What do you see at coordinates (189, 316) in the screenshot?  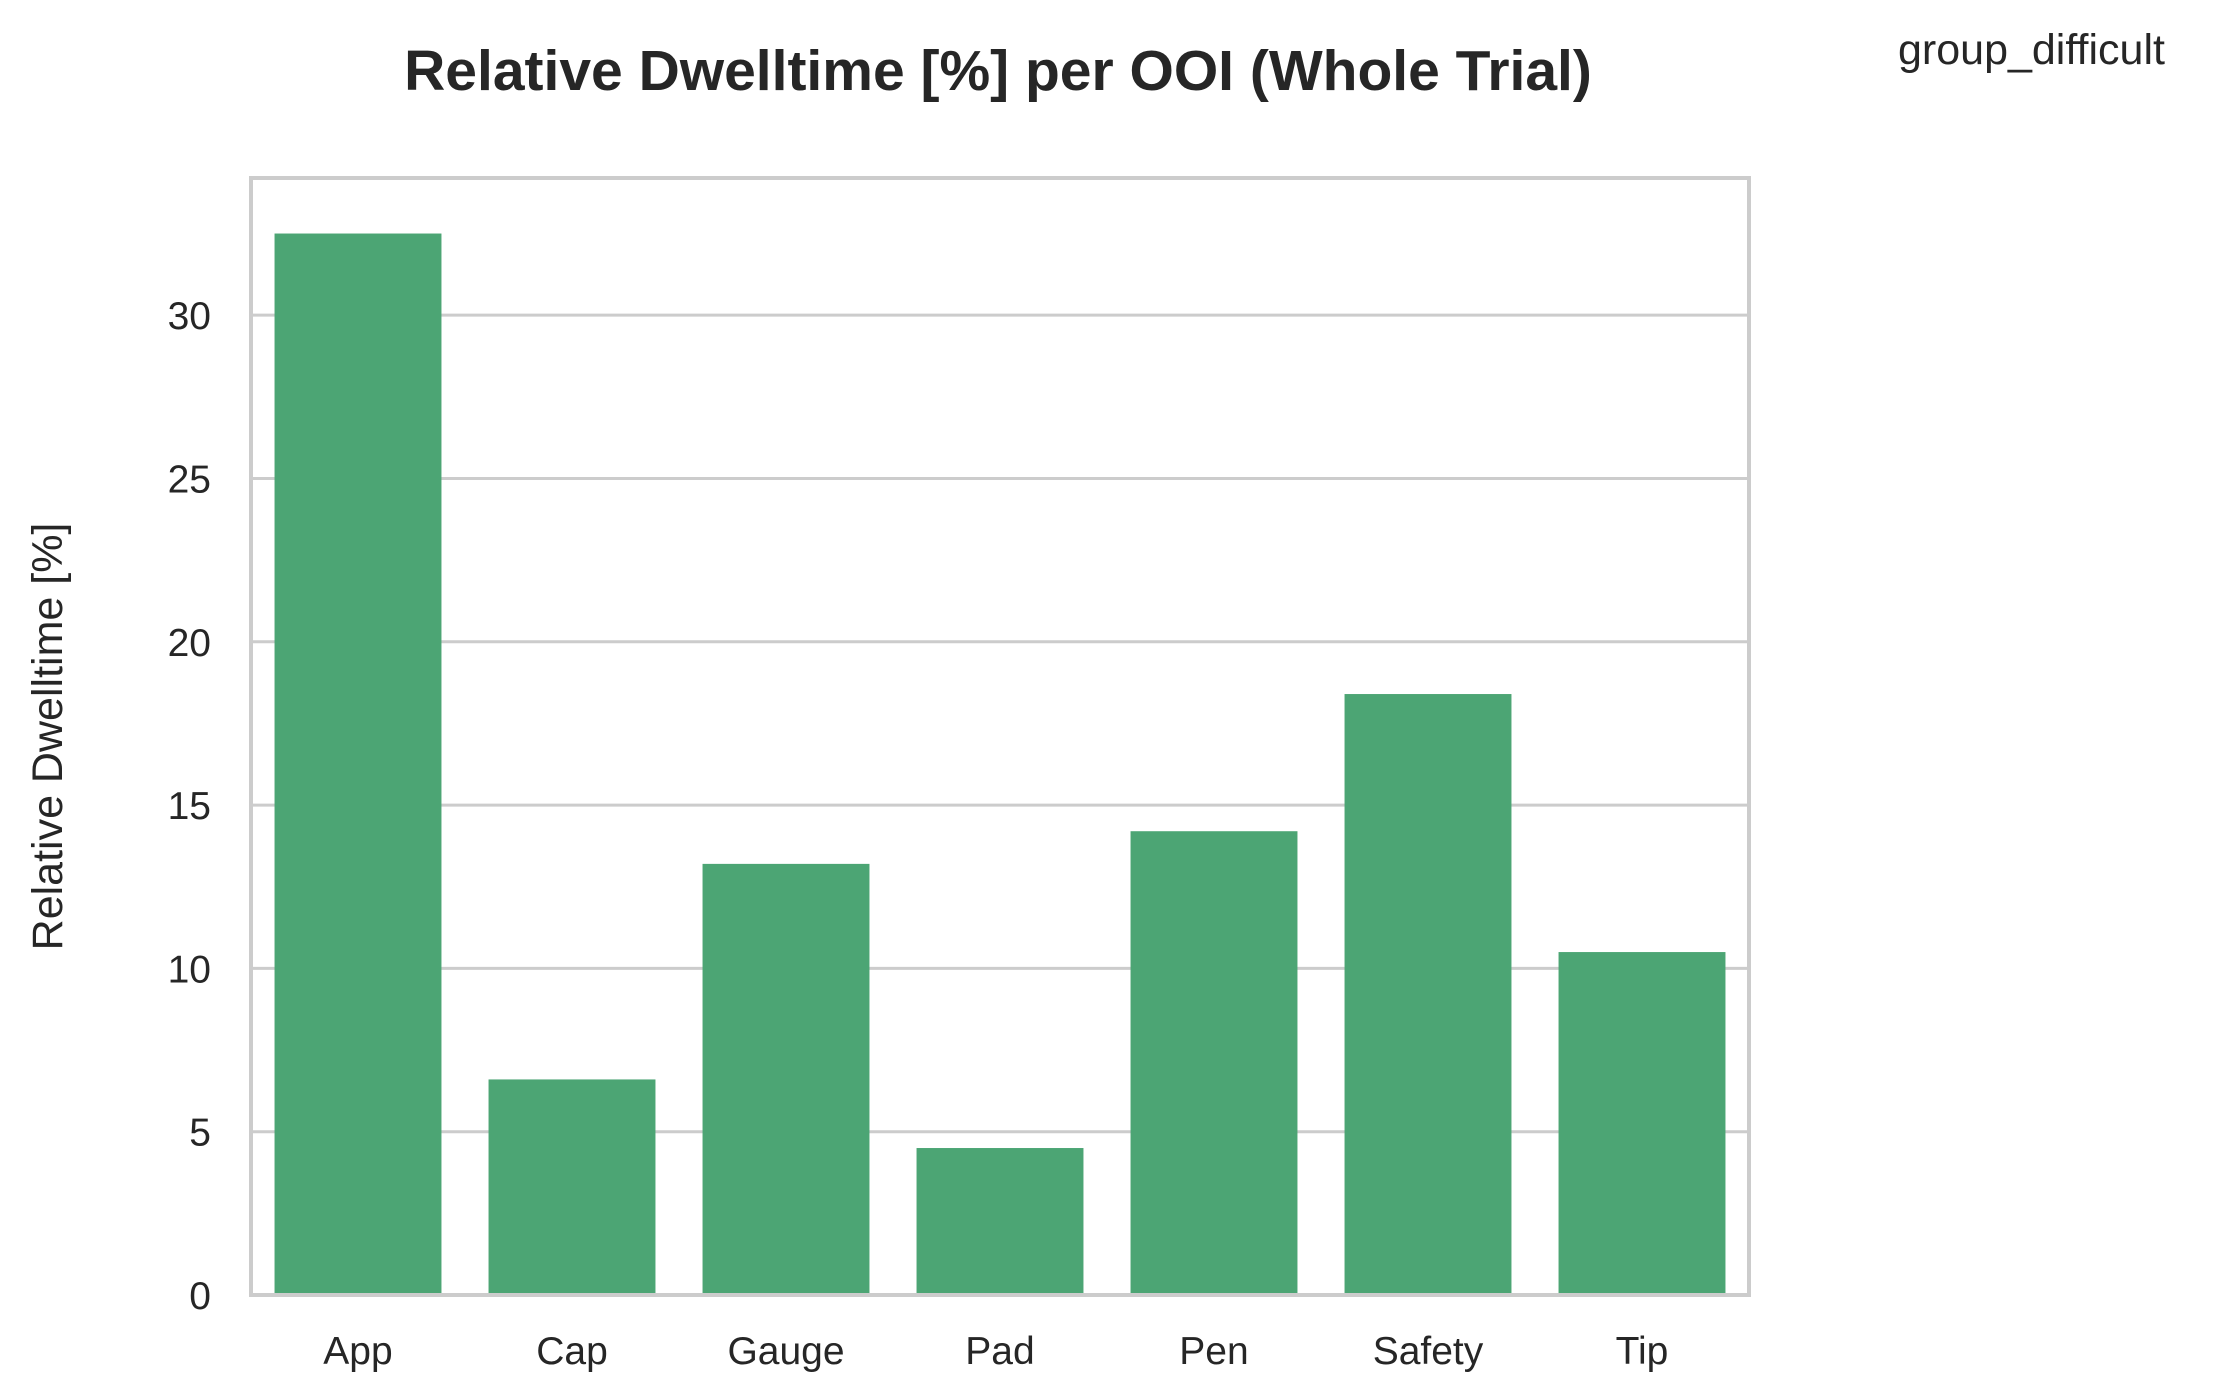 I see `y-tick-label: 30` at bounding box center [189, 316].